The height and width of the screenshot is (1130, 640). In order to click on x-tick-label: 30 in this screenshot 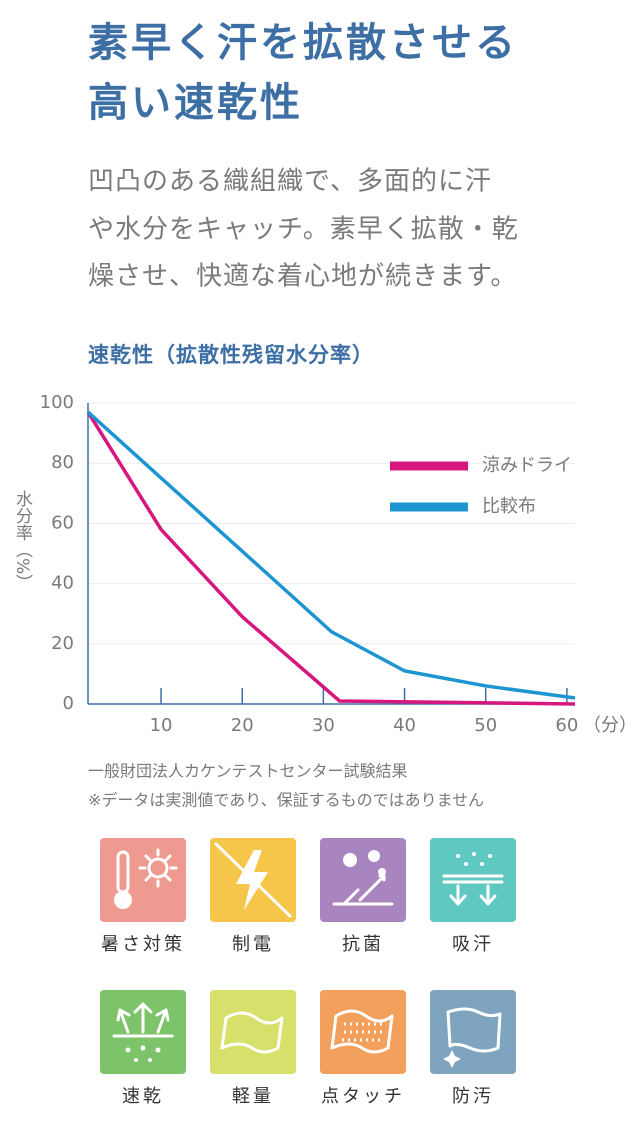, I will do `click(323, 725)`.